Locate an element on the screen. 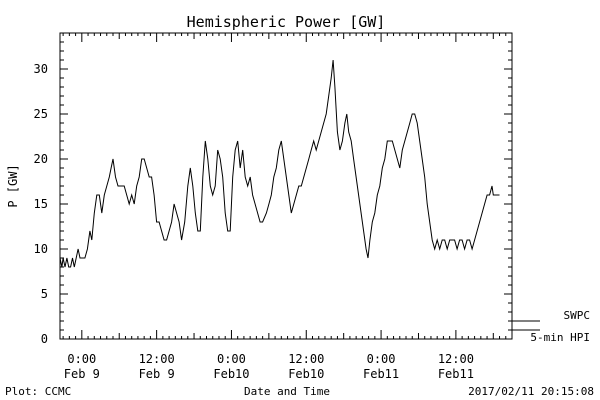  y-tick-label: 10 is located at coordinates (41, 249).